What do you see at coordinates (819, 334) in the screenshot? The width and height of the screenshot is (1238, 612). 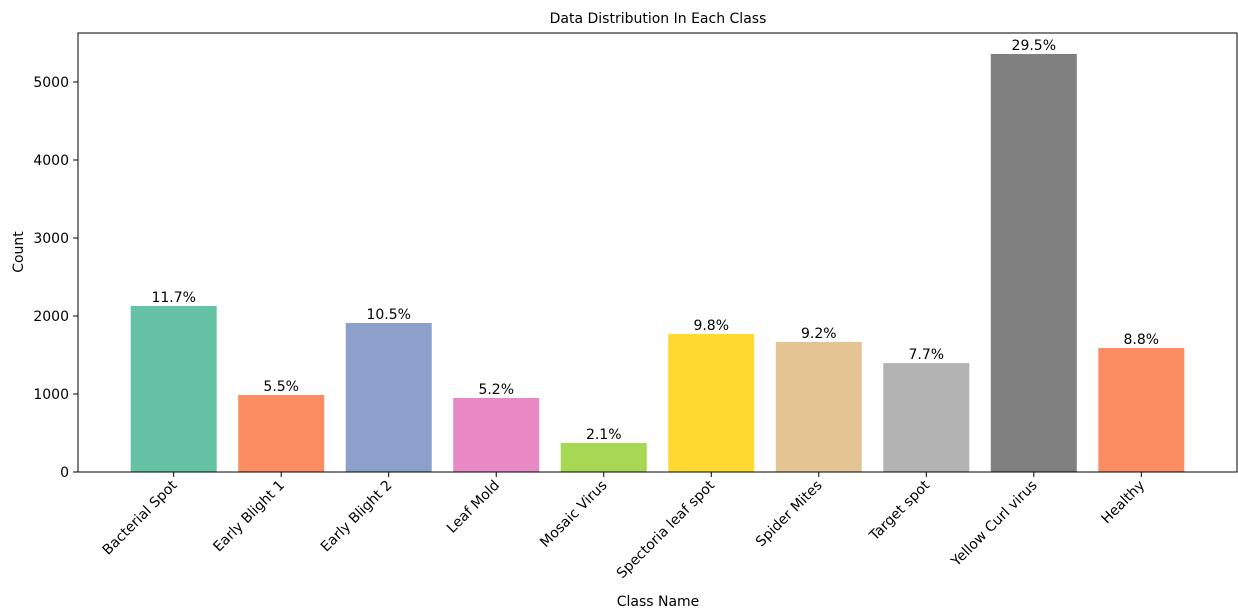 I see `bar-label: 9.2%` at bounding box center [819, 334].